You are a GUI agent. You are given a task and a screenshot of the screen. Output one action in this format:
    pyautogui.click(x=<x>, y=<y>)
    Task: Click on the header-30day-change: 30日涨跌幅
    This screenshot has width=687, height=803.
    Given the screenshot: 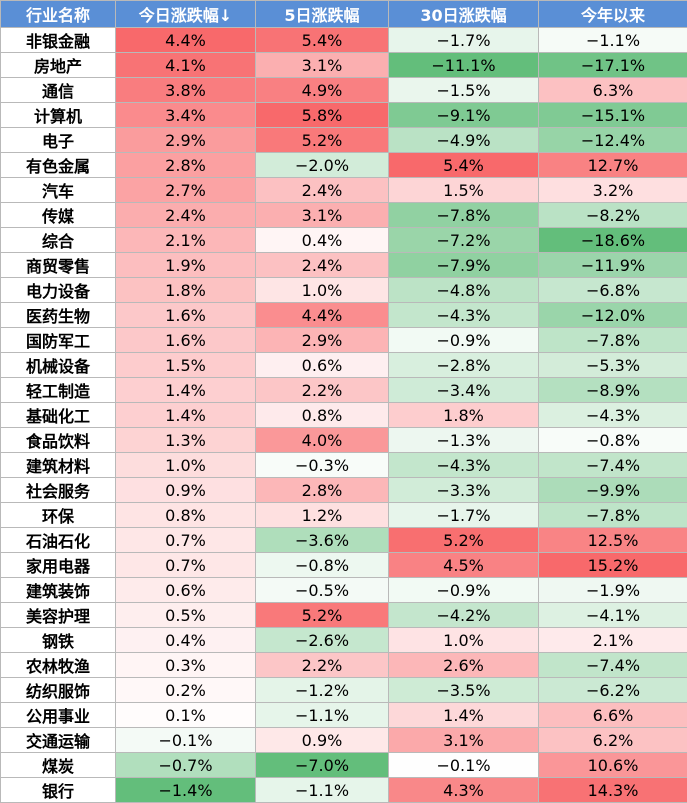 What is the action you would take?
    pyautogui.click(x=464, y=14)
    